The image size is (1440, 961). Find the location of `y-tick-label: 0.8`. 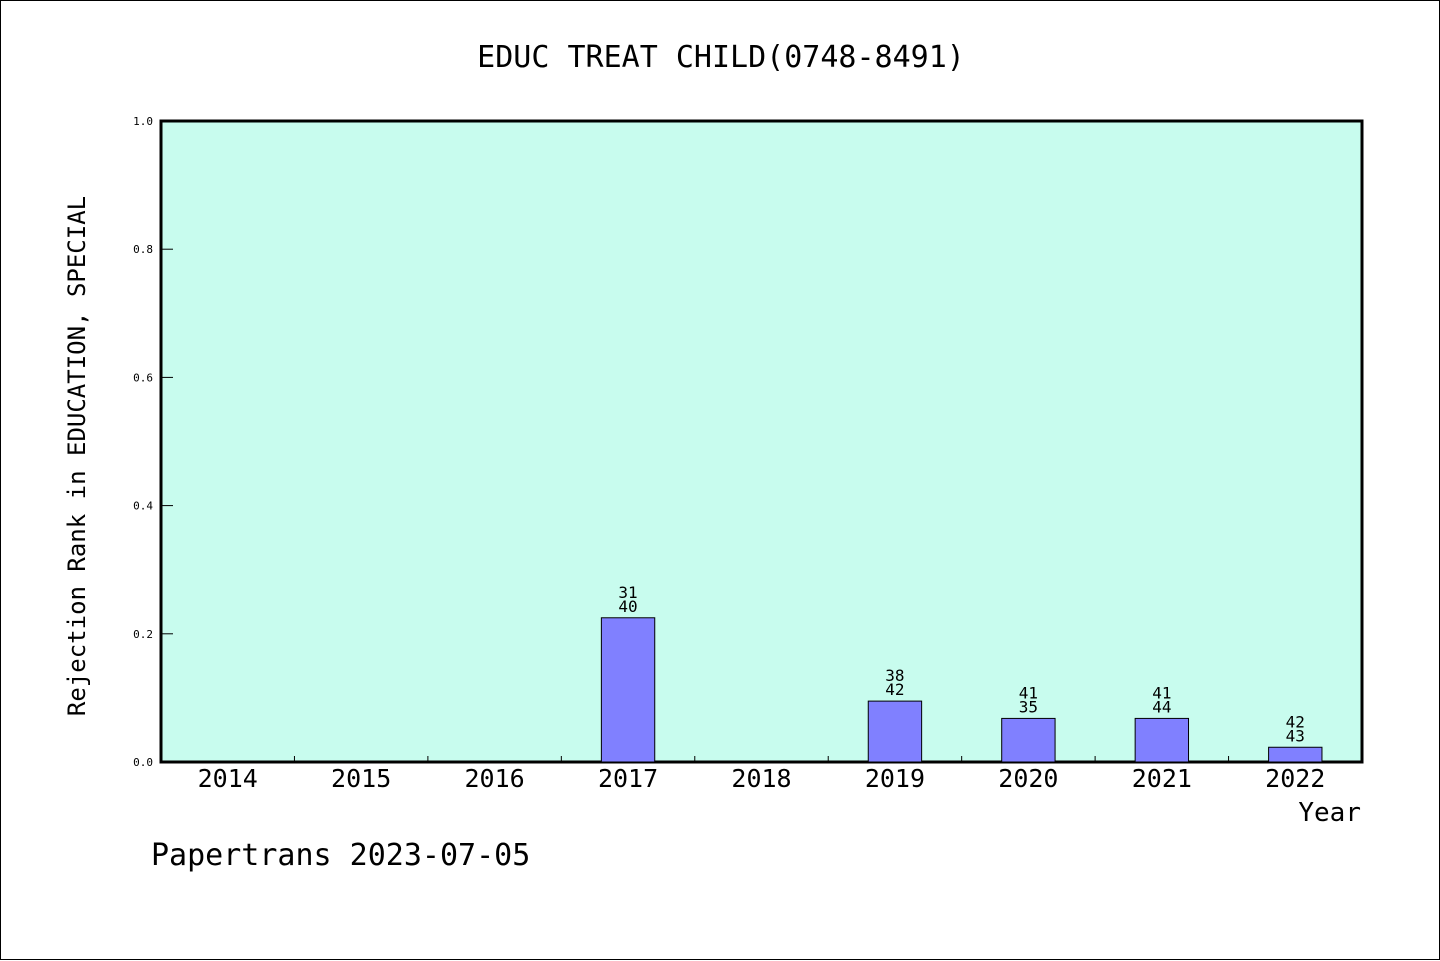

y-tick-label: 0.8 is located at coordinates (143, 249).